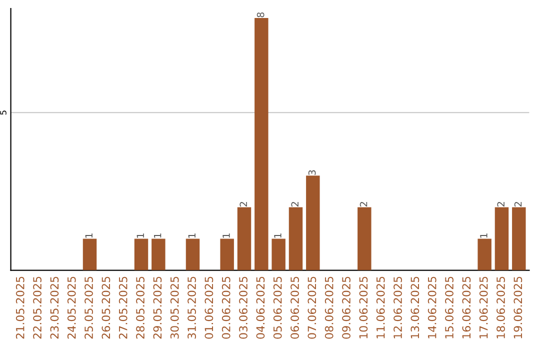  Describe the element at coordinates (483, 307) in the screenshot. I see `x-tick-label: 17.06.2025` at that location.